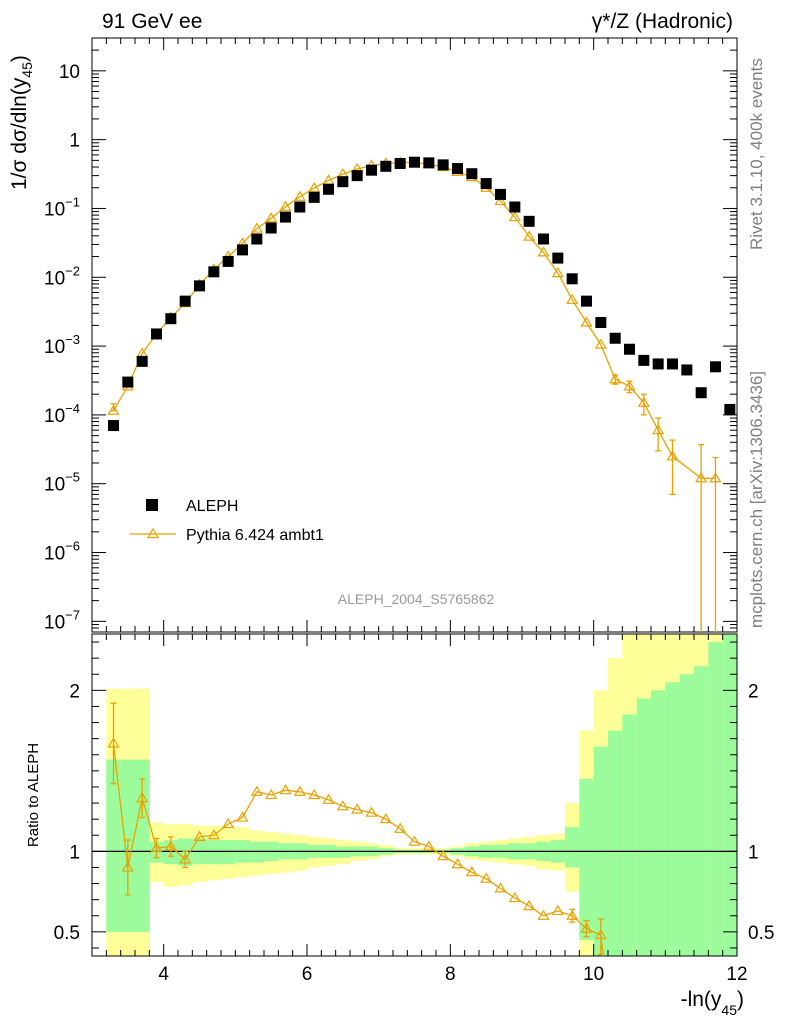  Describe the element at coordinates (163, 974) in the screenshot. I see `x-tick-label: 4` at that location.